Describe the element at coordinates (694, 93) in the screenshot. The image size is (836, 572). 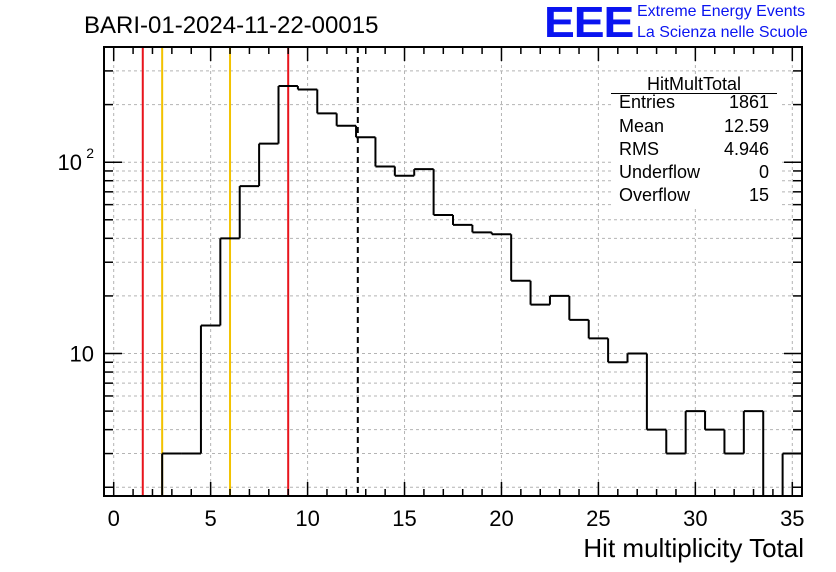
I see `stats-title-underline` at that location.